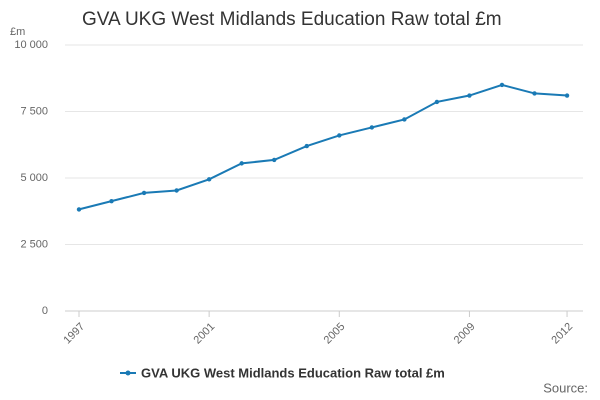 The width and height of the screenshot is (600, 400). I want to click on x-tick-label: 2009, so click(465, 334).